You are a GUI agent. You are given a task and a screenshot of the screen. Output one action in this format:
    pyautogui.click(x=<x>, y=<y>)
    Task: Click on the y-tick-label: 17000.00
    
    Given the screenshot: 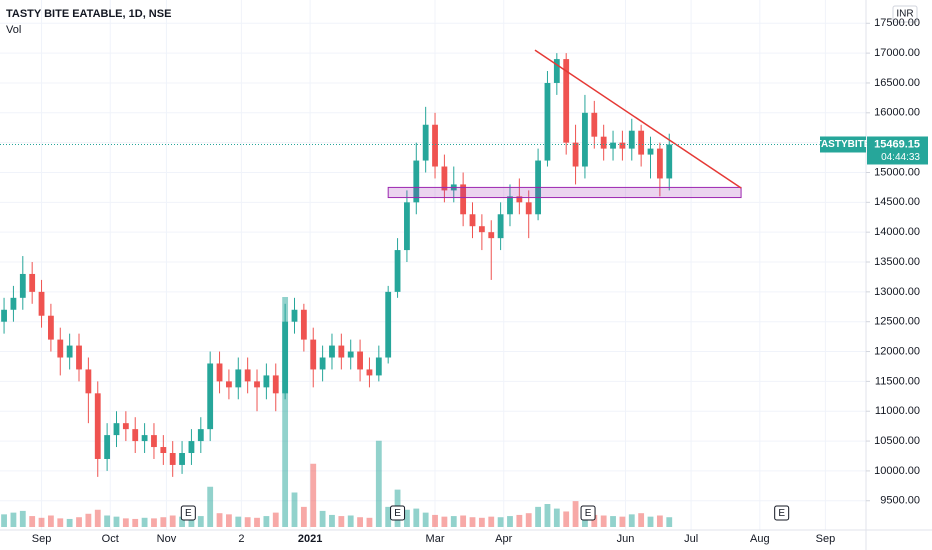 What is the action you would take?
    pyautogui.click(x=897, y=53)
    